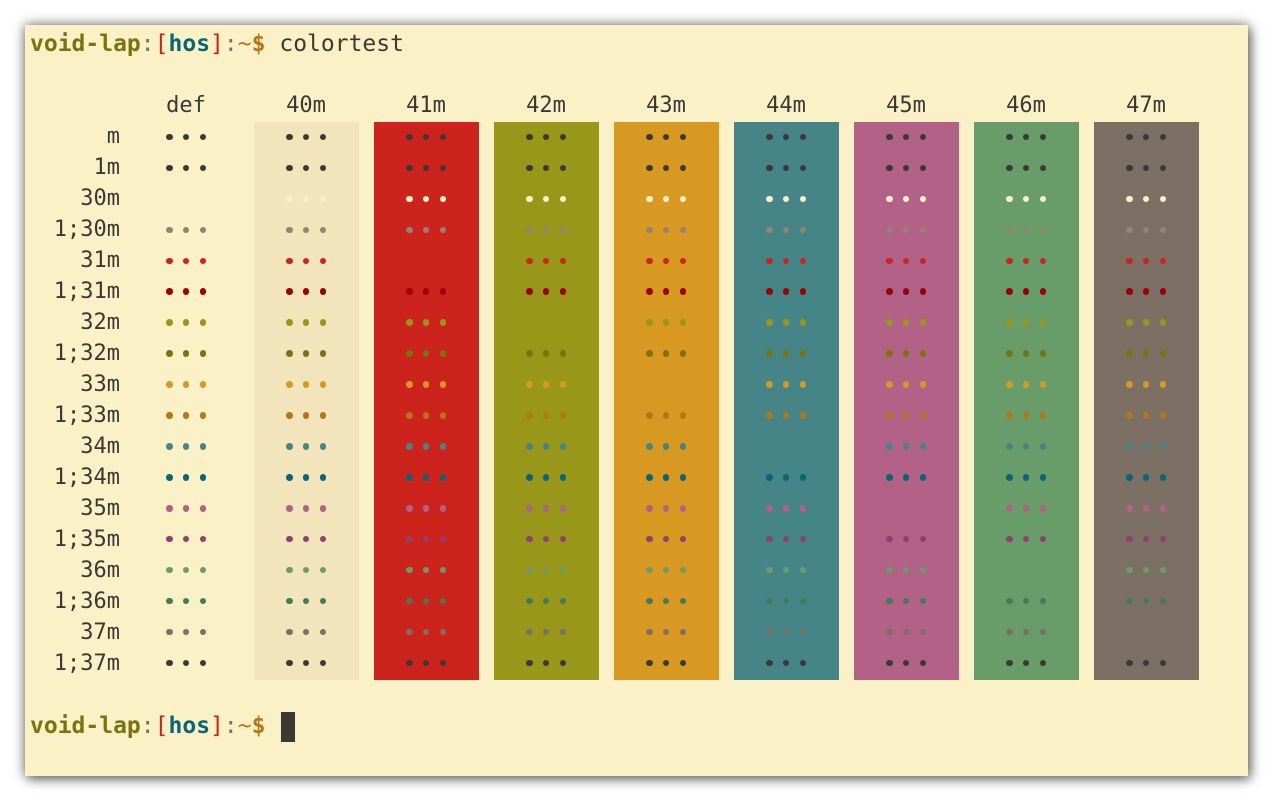  Describe the element at coordinates (86, 539) in the screenshot. I see `row-label: 1;35m` at that location.